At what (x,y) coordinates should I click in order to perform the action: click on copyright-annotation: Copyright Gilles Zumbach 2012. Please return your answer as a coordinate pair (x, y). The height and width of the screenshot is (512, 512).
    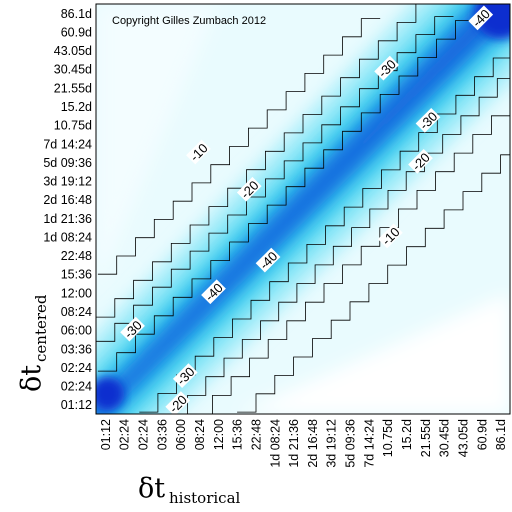
    Looking at the image, I should click on (189, 21).